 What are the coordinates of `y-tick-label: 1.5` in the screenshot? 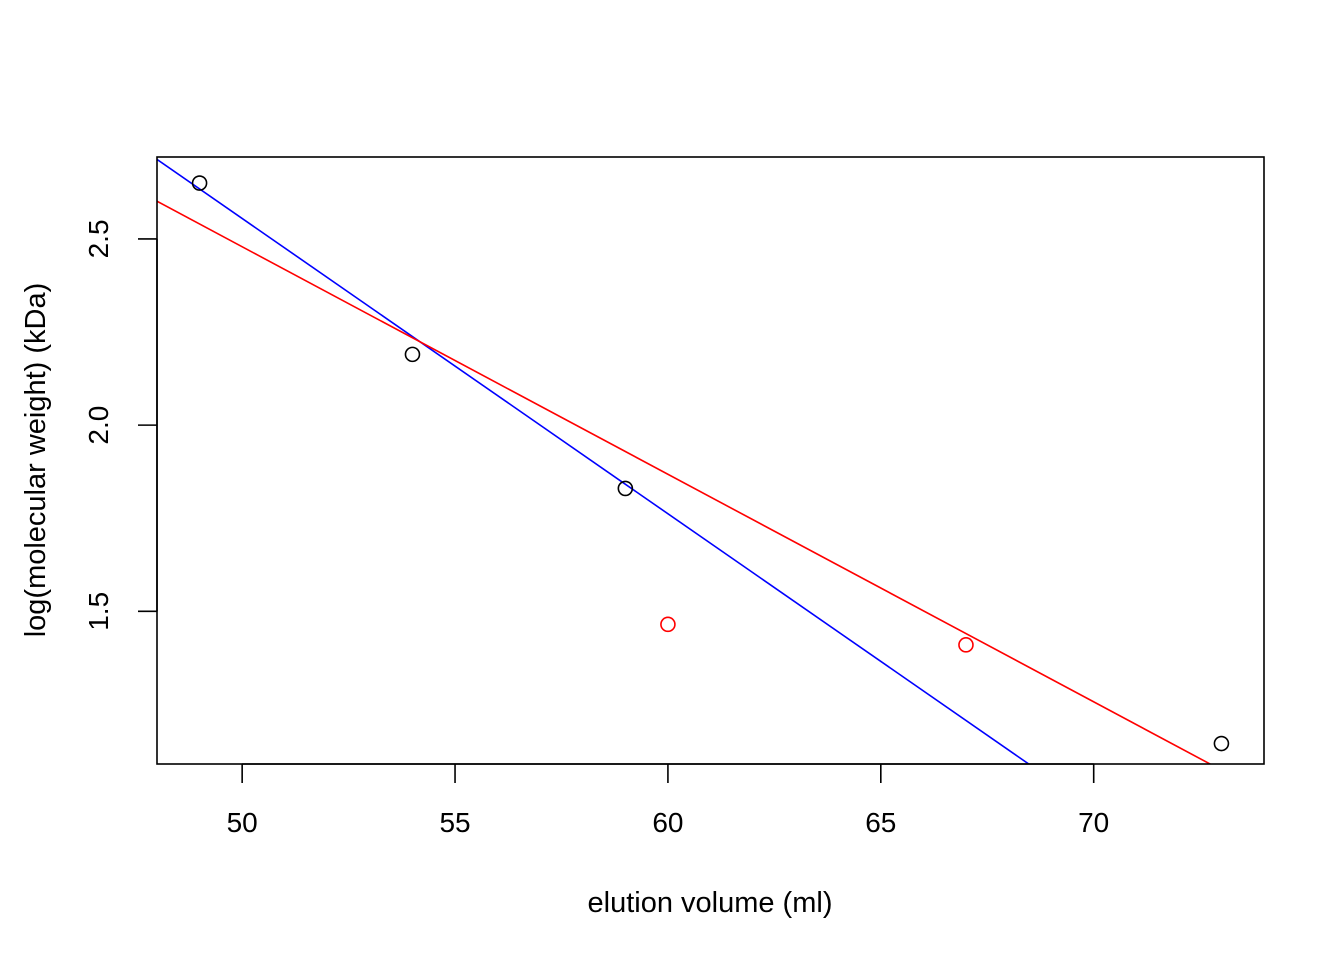 It's located at (98, 611).